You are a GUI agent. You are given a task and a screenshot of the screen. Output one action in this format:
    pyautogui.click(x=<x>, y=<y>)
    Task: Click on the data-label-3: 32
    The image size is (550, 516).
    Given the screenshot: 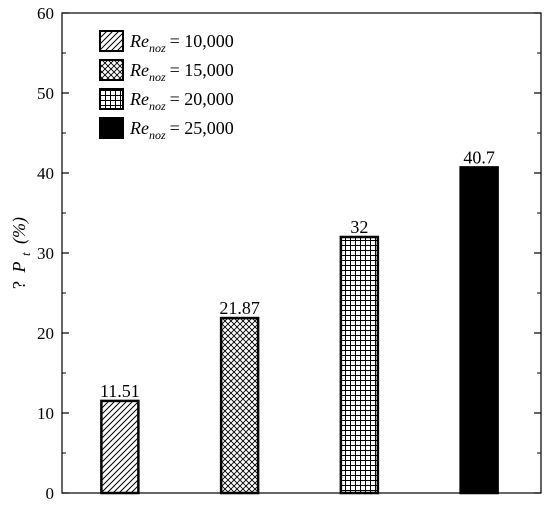 What is the action you would take?
    pyautogui.click(x=359, y=227)
    